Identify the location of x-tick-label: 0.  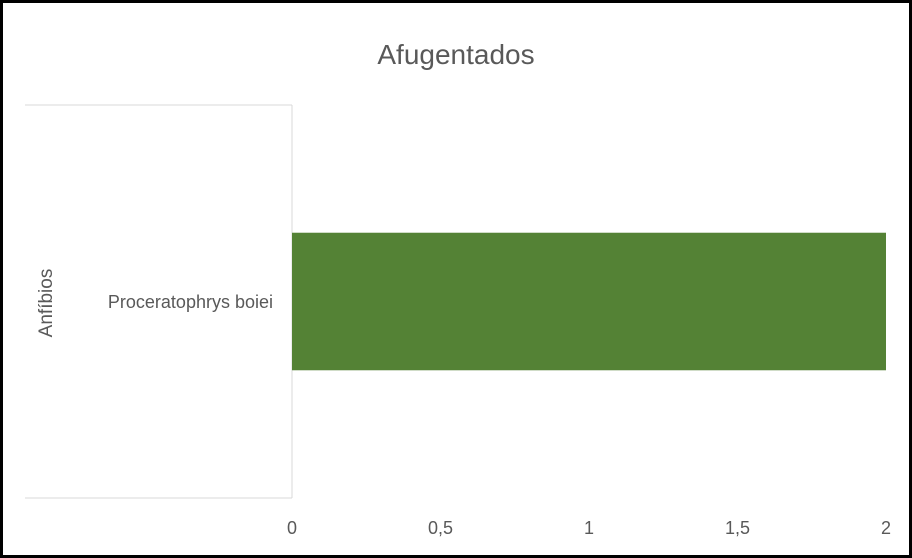
(292, 528).